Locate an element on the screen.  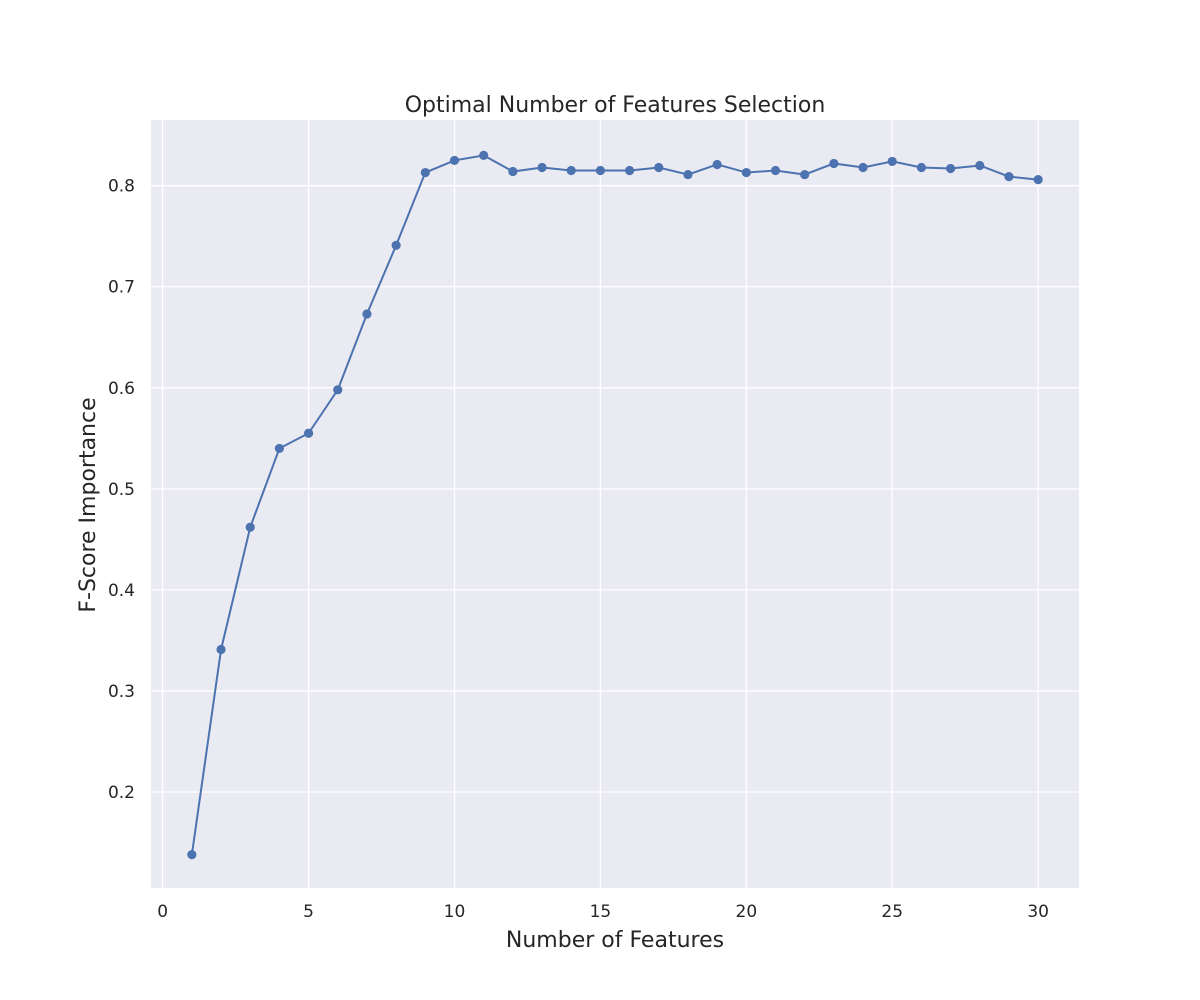
x-tick-label: 0 is located at coordinates (162, 912).